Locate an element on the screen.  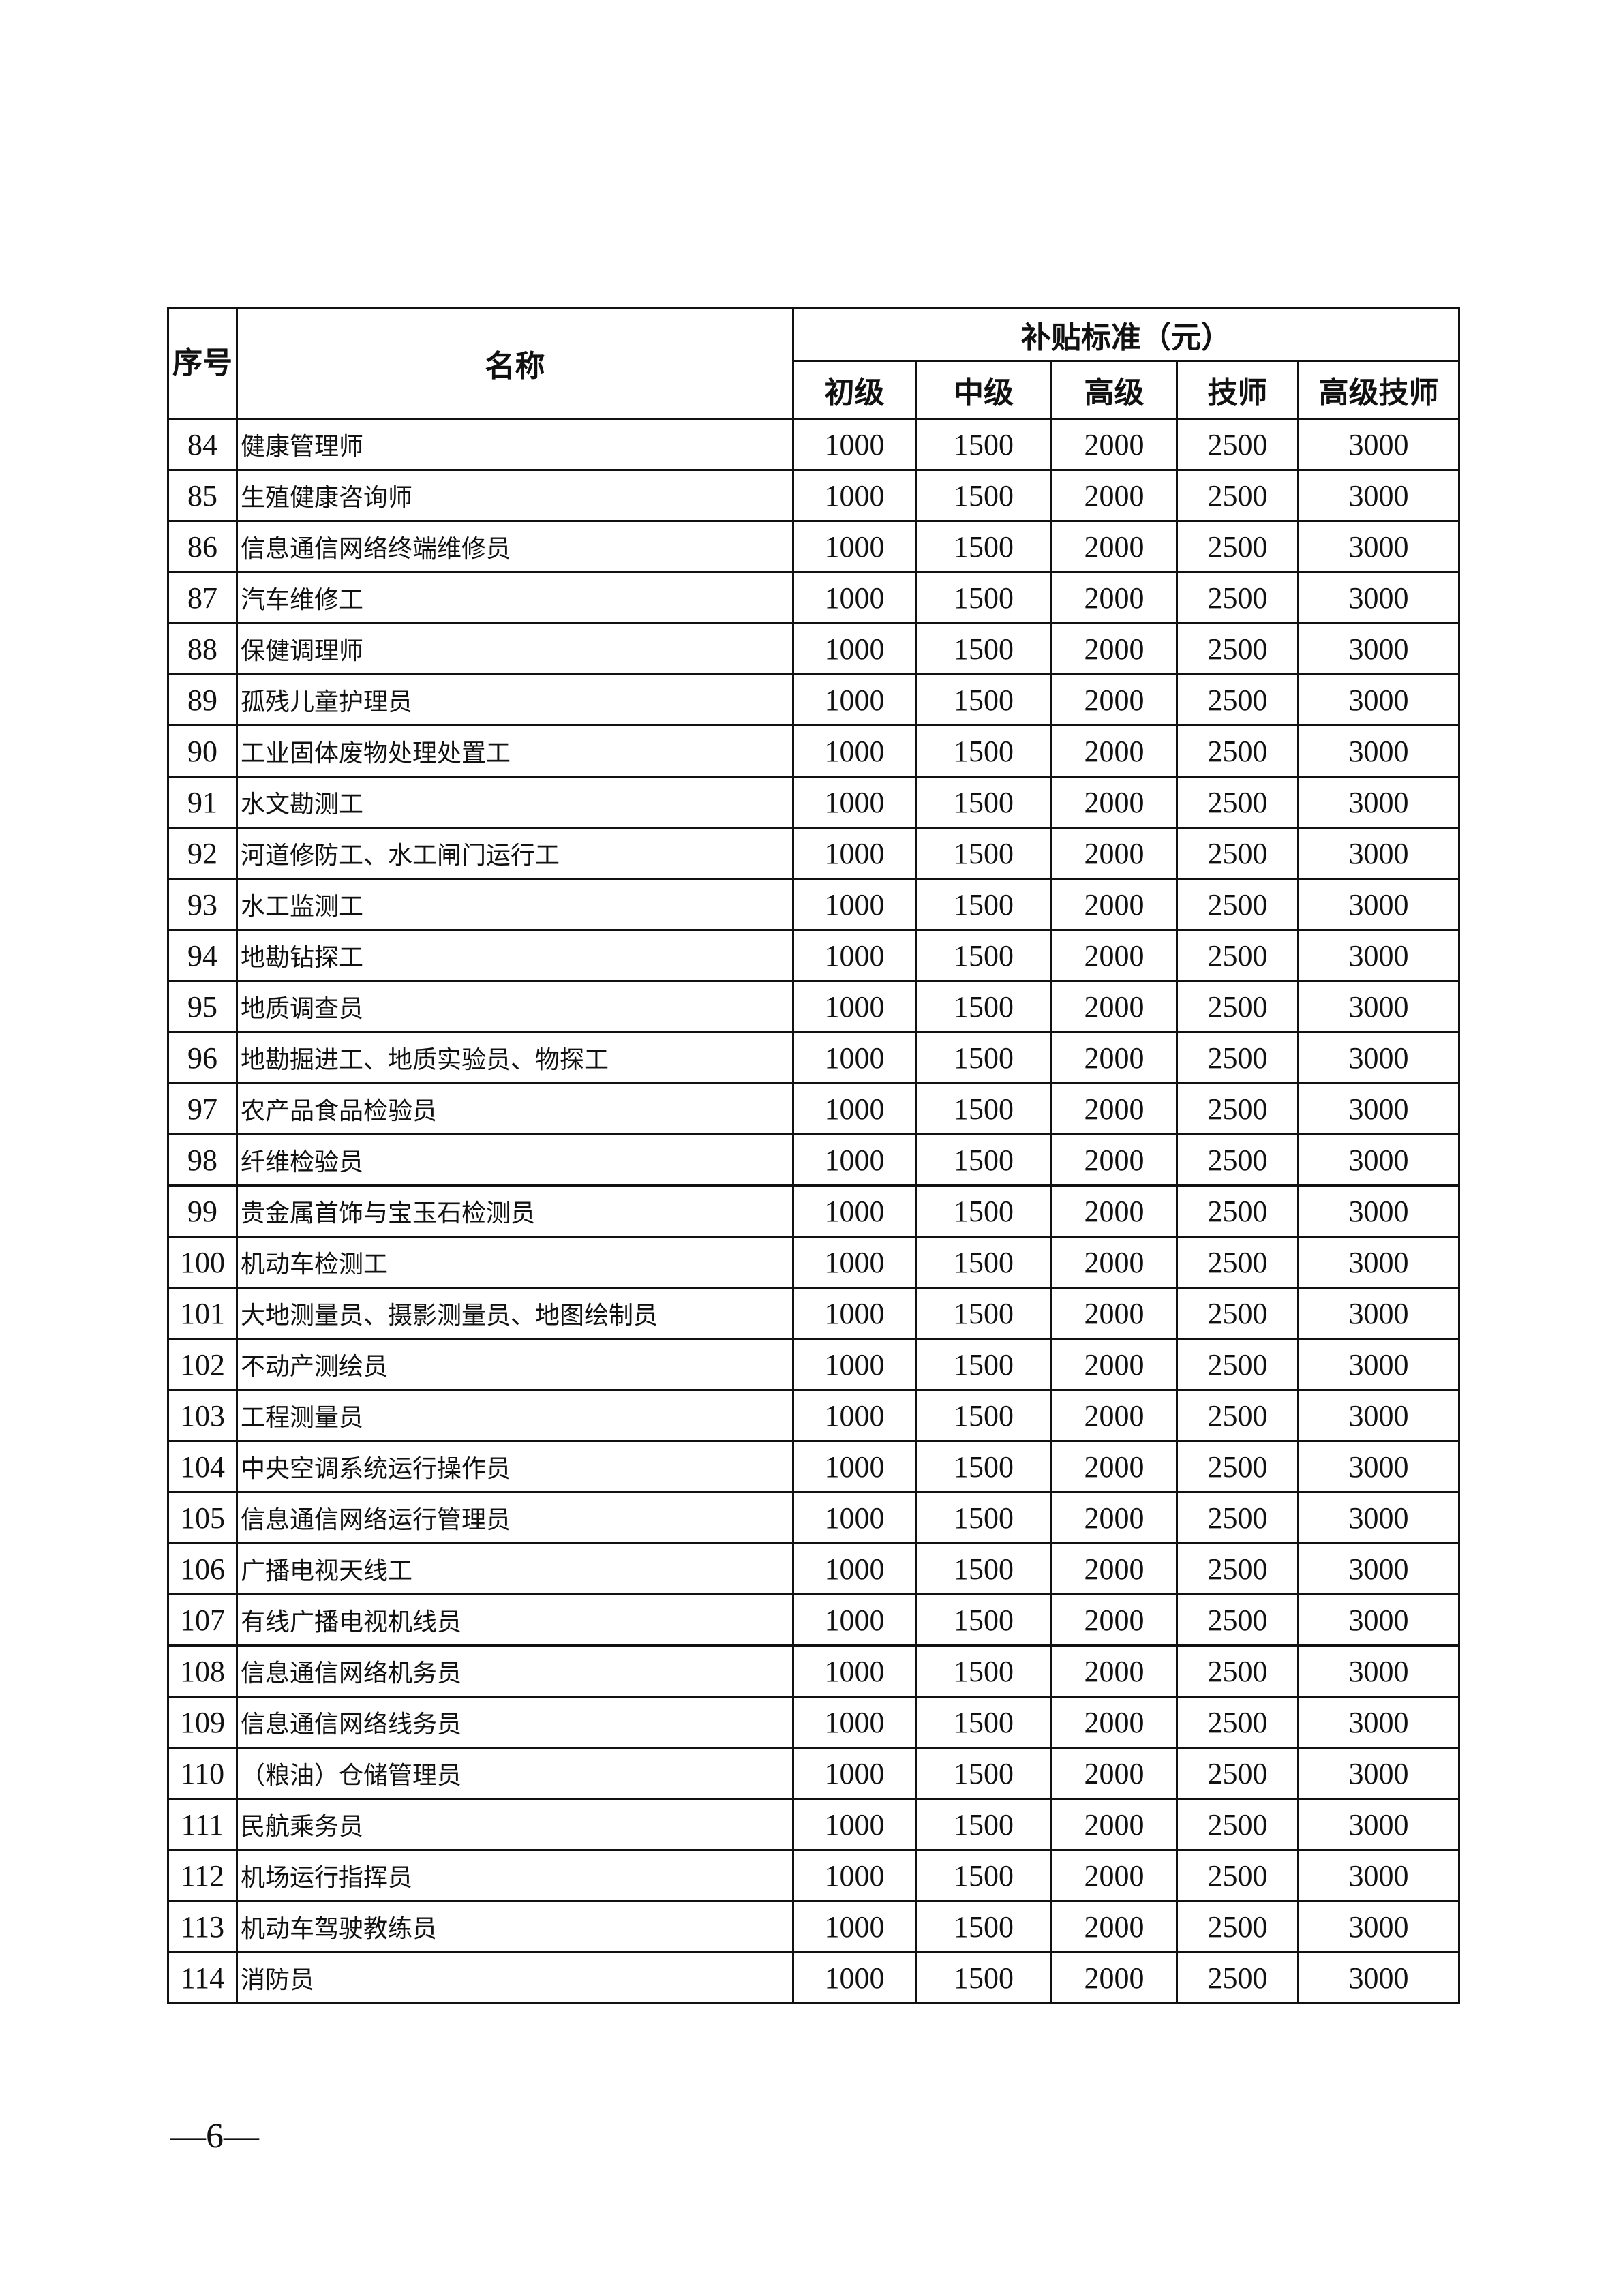
cell-seq: 92 is located at coordinates (202, 854).